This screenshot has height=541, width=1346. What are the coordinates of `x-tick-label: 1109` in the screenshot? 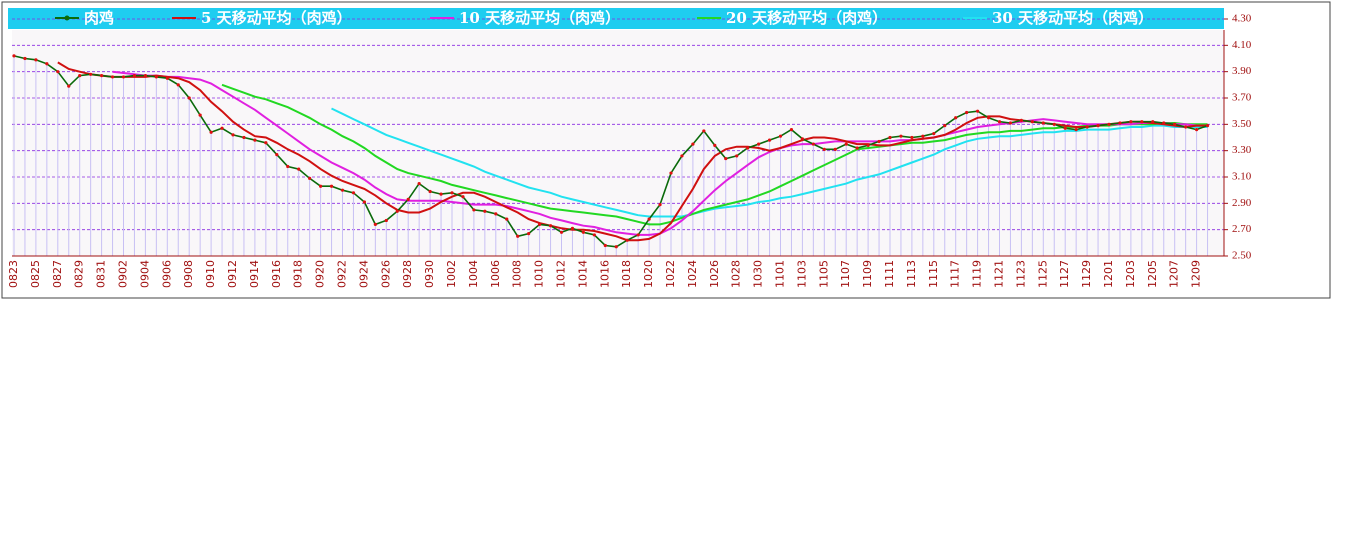 It's located at (867, 274).